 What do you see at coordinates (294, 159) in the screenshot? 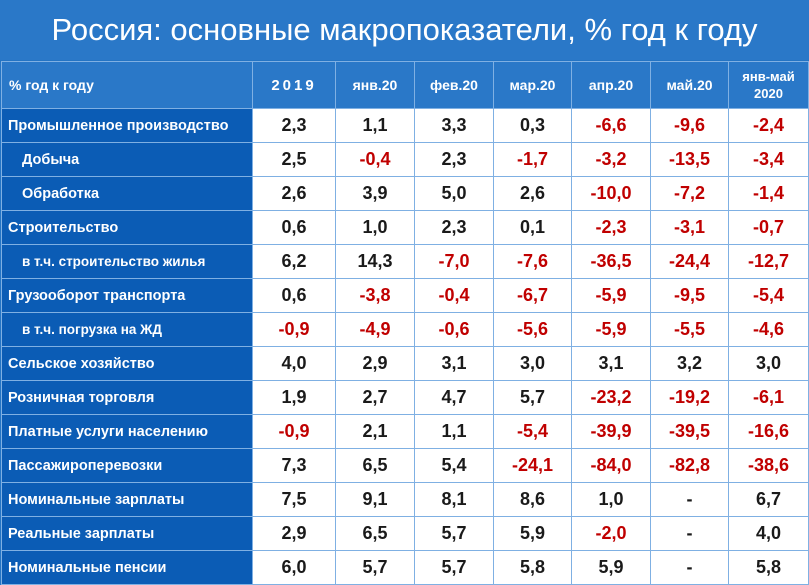
I see `value-cell: 2,5` at bounding box center [294, 159].